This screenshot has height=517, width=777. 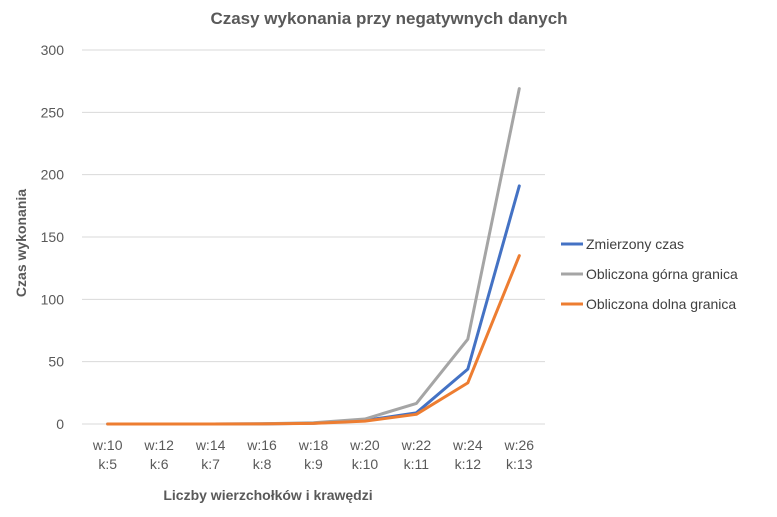 I want to click on x-tick-label-line: w:14, so click(x=210, y=445).